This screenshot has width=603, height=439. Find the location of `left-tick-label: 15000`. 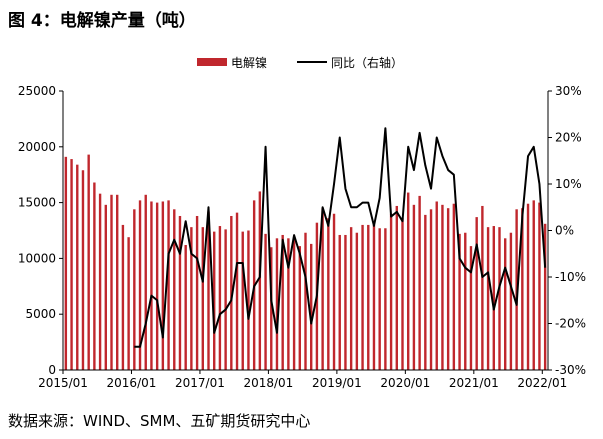

left-tick-label: 15000 is located at coordinates (37, 203).